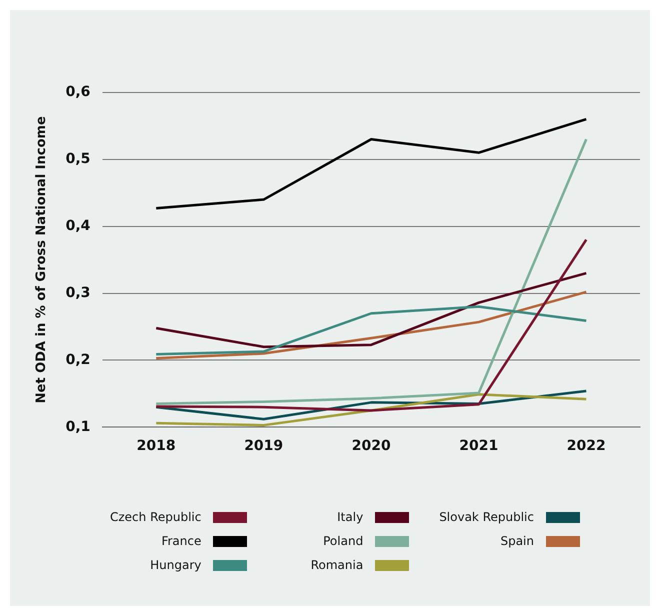  I want to click on y-axis-title: Net ODA in % of Gross National Income, so click(42, 260).